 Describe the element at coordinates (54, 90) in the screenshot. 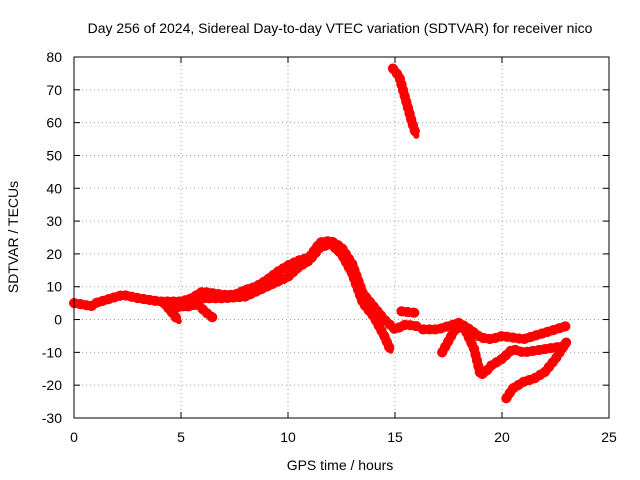

I see `y-tick-label: 70` at that location.